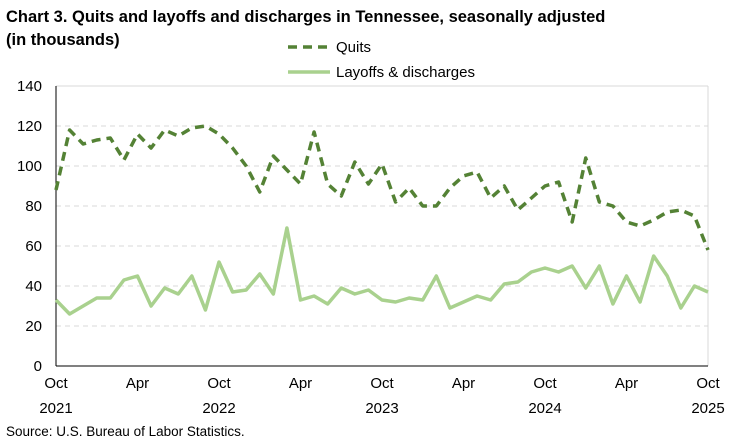  I want to click on x-tick-year: 2023, so click(381, 408).